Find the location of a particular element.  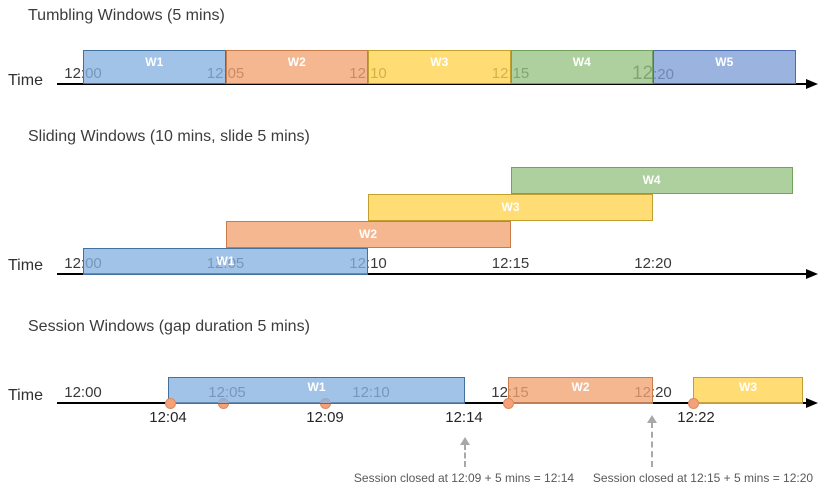

session-window-w3 is located at coordinates (748, 390).